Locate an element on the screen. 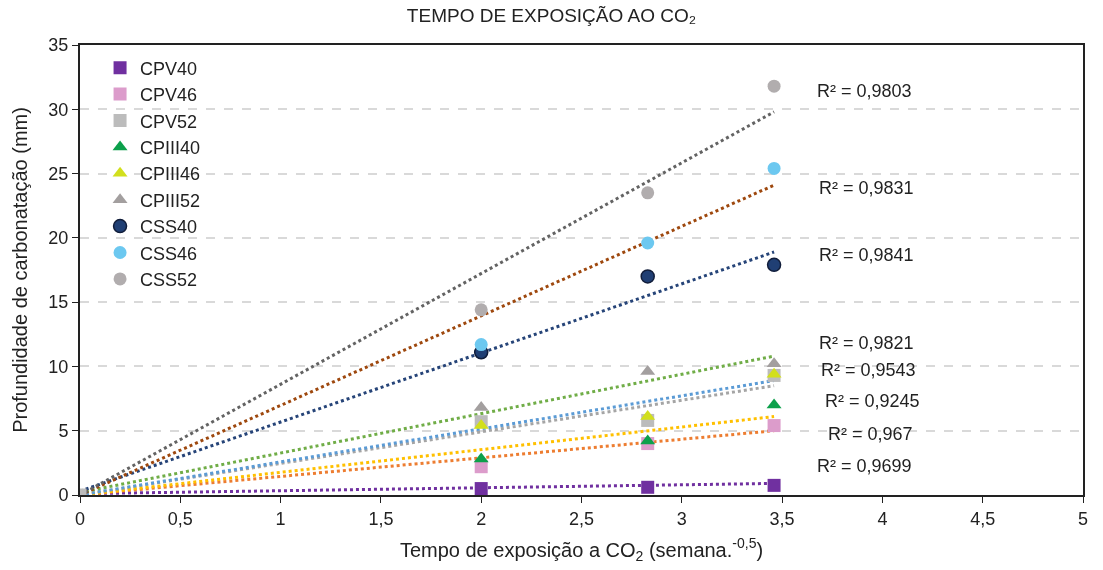 The width and height of the screenshot is (1103, 570). x-tick-label: 0 is located at coordinates (80, 518).